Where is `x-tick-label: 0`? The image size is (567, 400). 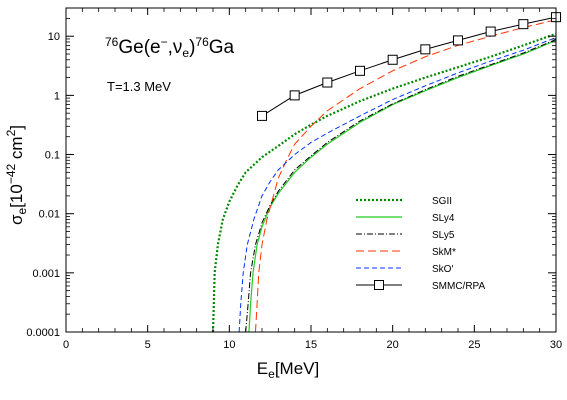
x-tick-label: 0 is located at coordinates (66, 345).